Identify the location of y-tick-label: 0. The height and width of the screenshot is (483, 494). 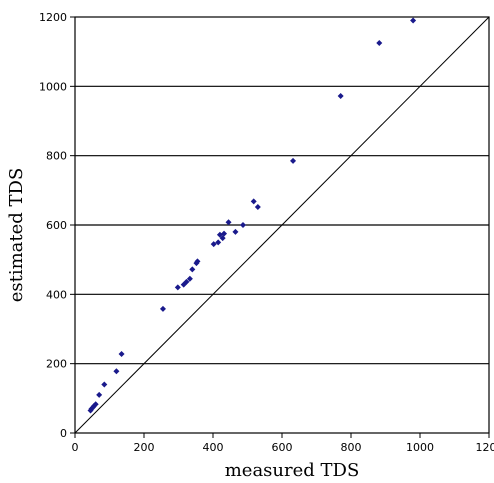
(63, 433).